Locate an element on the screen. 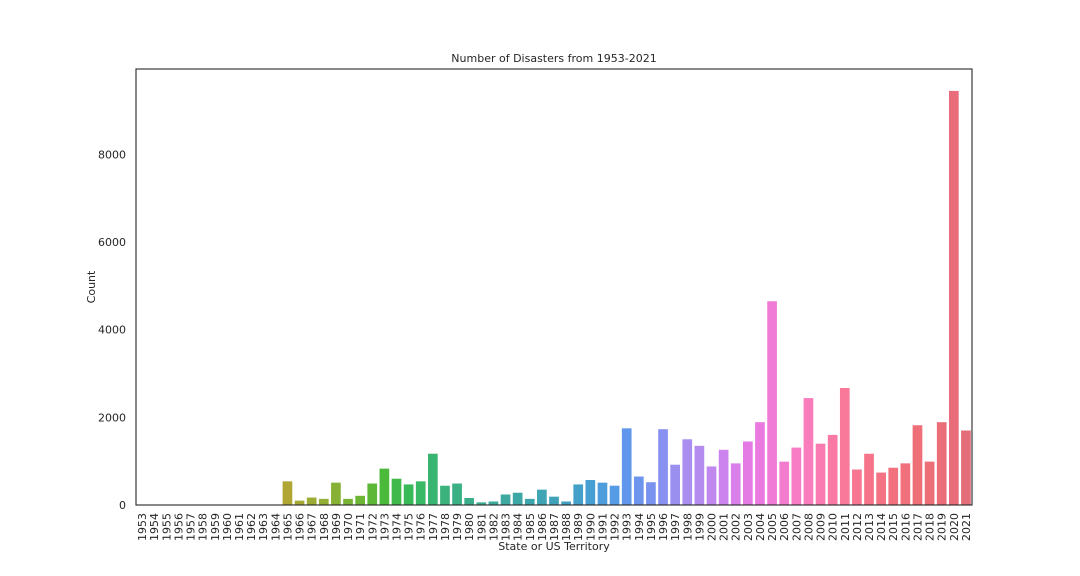 The width and height of the screenshot is (1080, 576). x-tick-label: 1963 is located at coordinates (263, 527).